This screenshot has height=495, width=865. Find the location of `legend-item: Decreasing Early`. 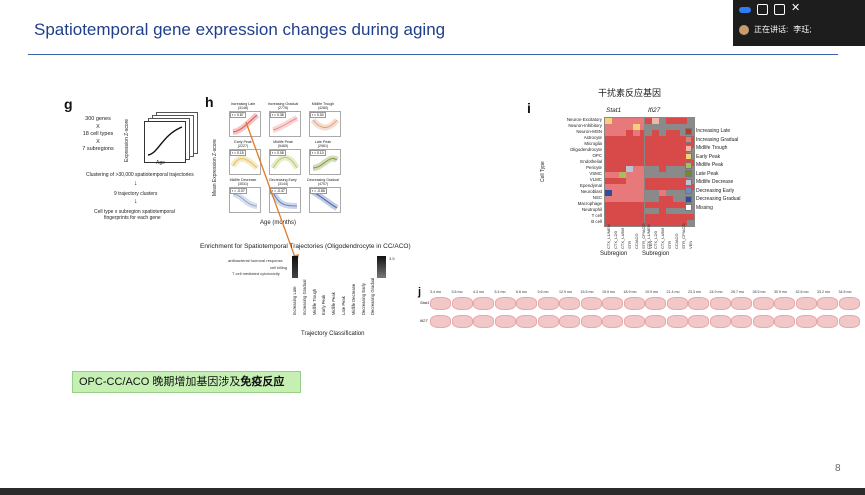

legend-item: Decreasing Early is located at coordinates (712, 191).